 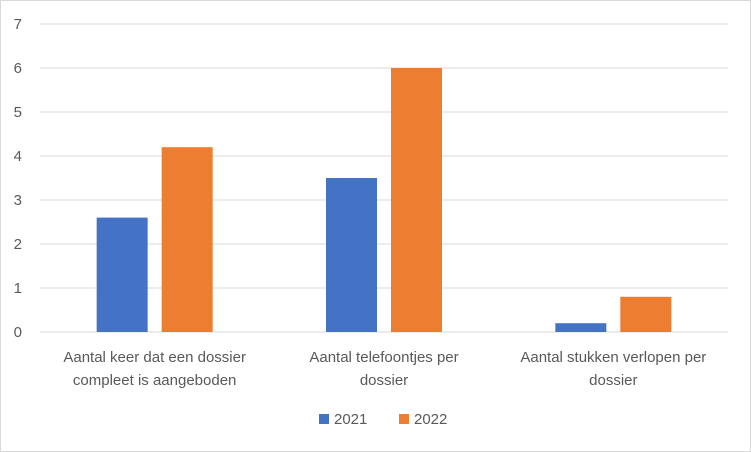 What do you see at coordinates (18, 178) in the screenshot?
I see `y-axis-ticks: 0 1 2 3 4 5 6 7` at bounding box center [18, 178].